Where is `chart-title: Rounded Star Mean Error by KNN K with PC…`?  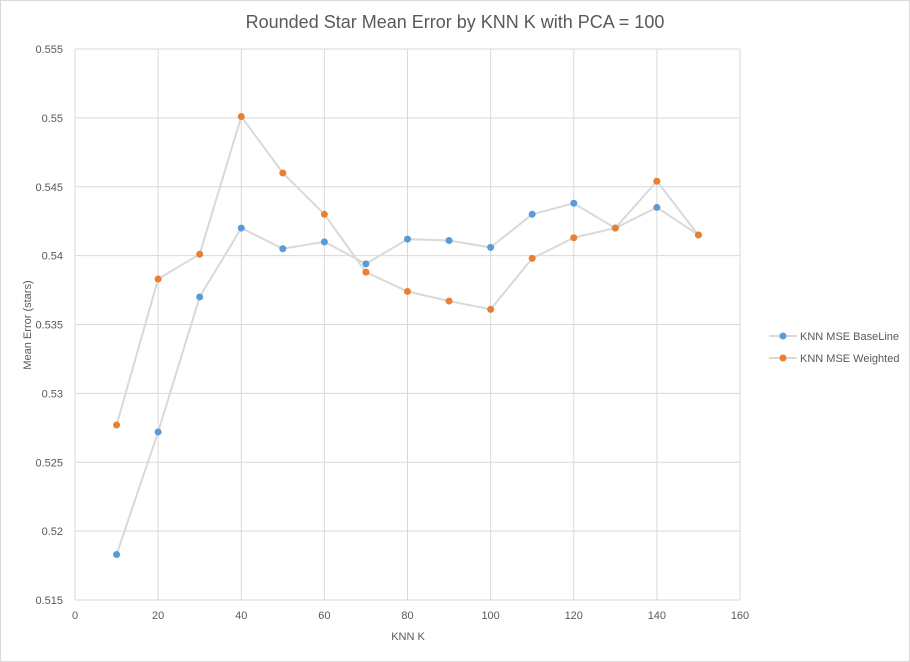
chart-title: Rounded Star Mean Error by KNN K with PC… is located at coordinates (455, 22).